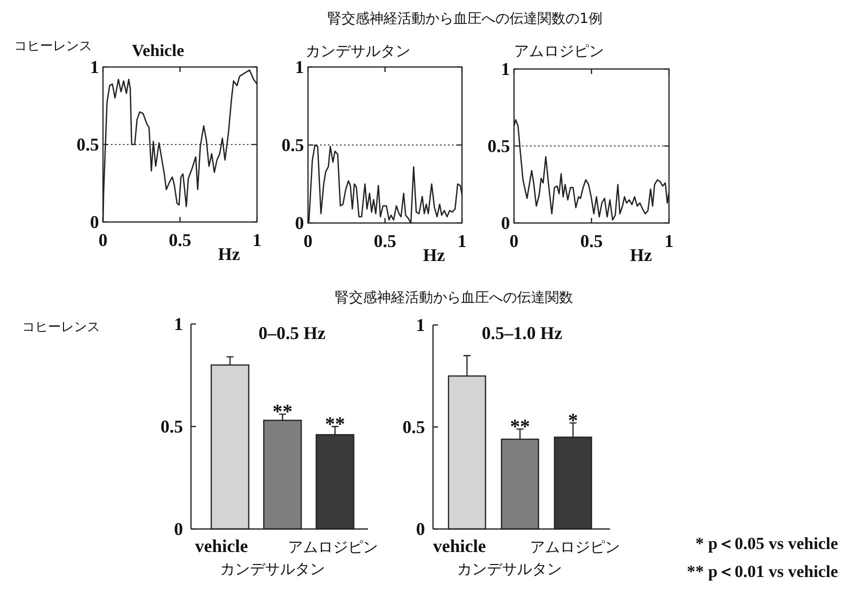 The image size is (843, 597). What do you see at coordinates (358, 51) in the screenshot?
I see `chart-title: カンデサルタン` at bounding box center [358, 51].